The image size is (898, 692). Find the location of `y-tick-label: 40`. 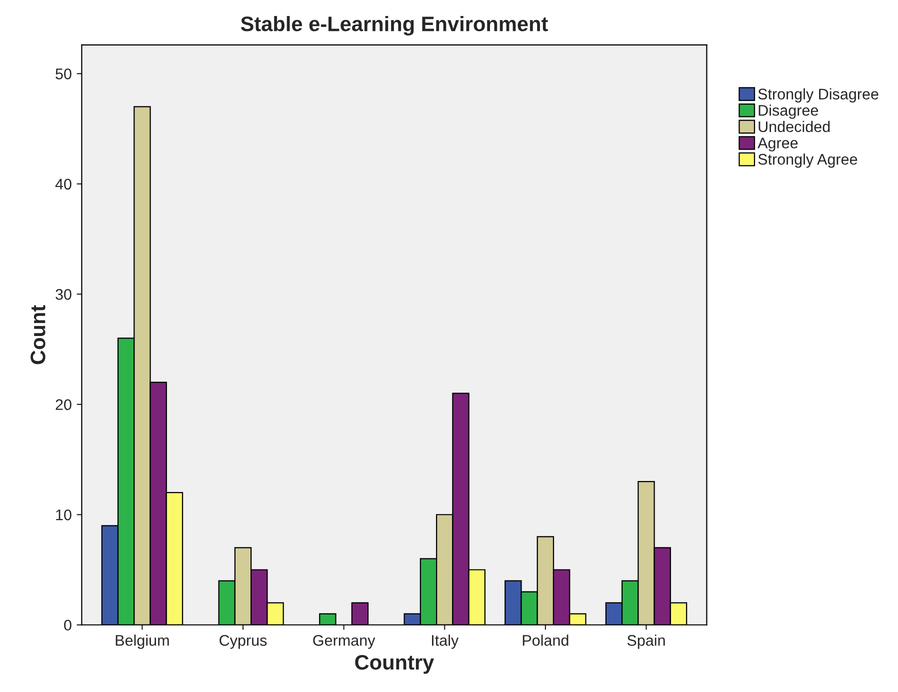

y-tick-label: 40 is located at coordinates (63, 184).